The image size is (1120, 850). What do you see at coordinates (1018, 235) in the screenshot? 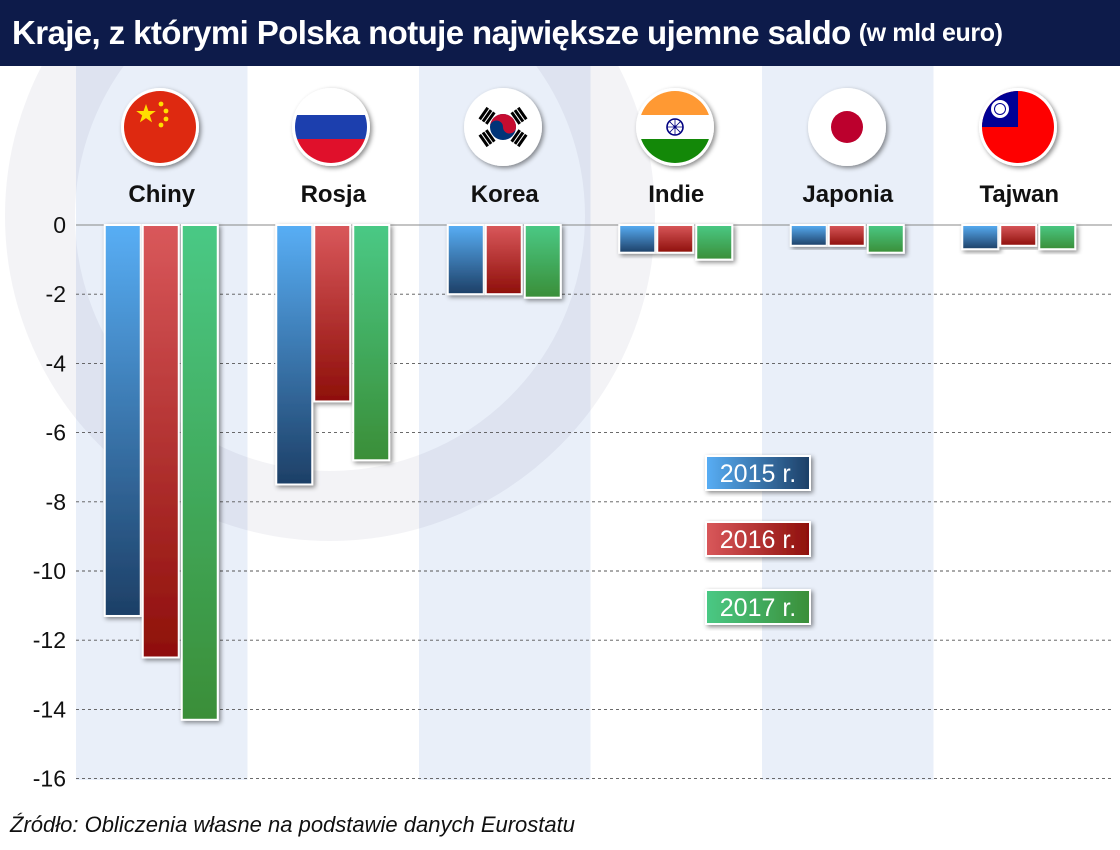
I see `bar-tajwan-2016` at bounding box center [1018, 235].